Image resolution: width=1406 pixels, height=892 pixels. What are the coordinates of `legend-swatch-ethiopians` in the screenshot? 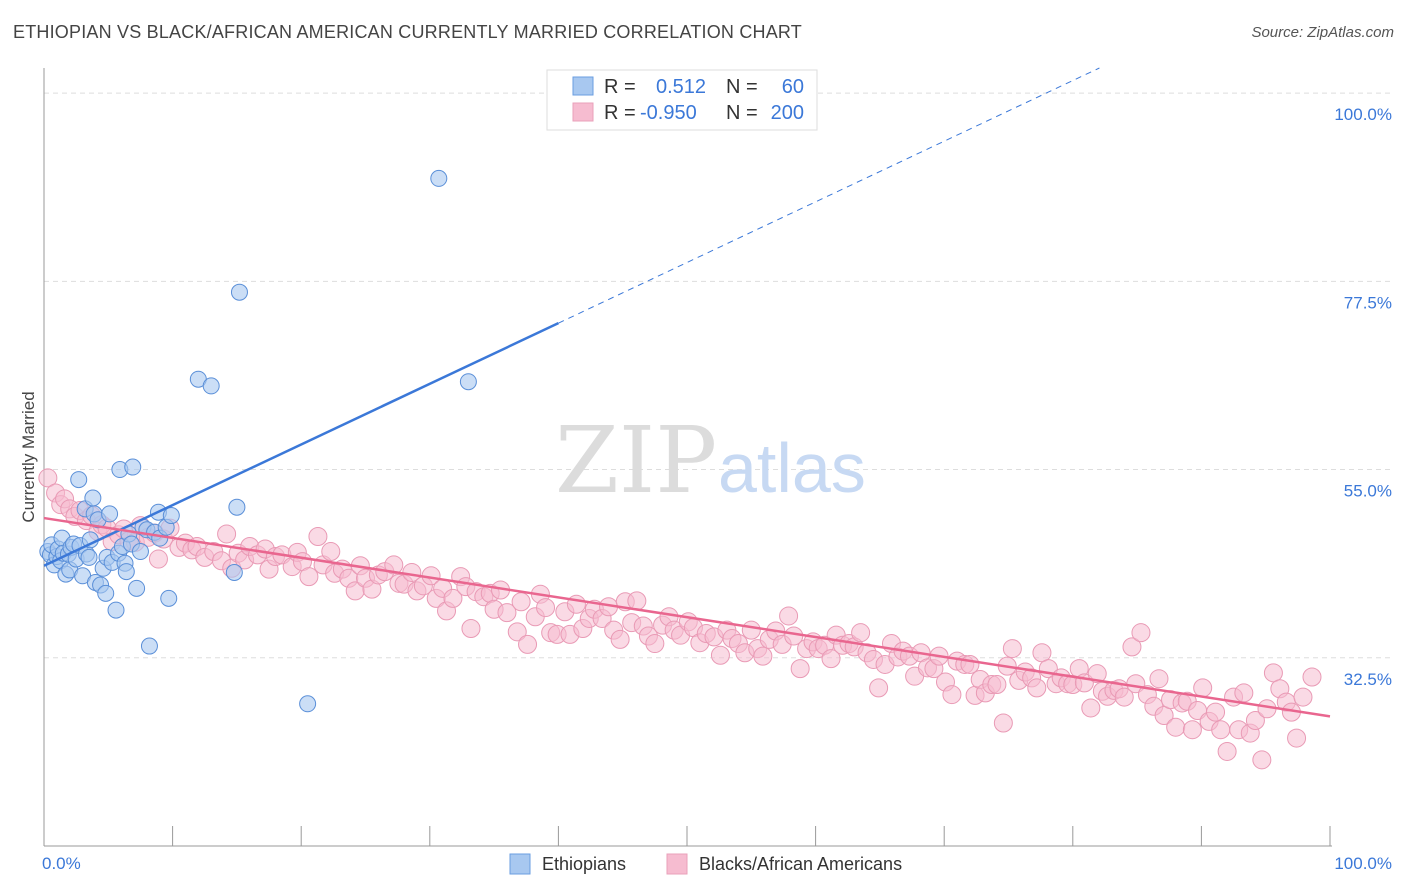 It's located at (583, 86).